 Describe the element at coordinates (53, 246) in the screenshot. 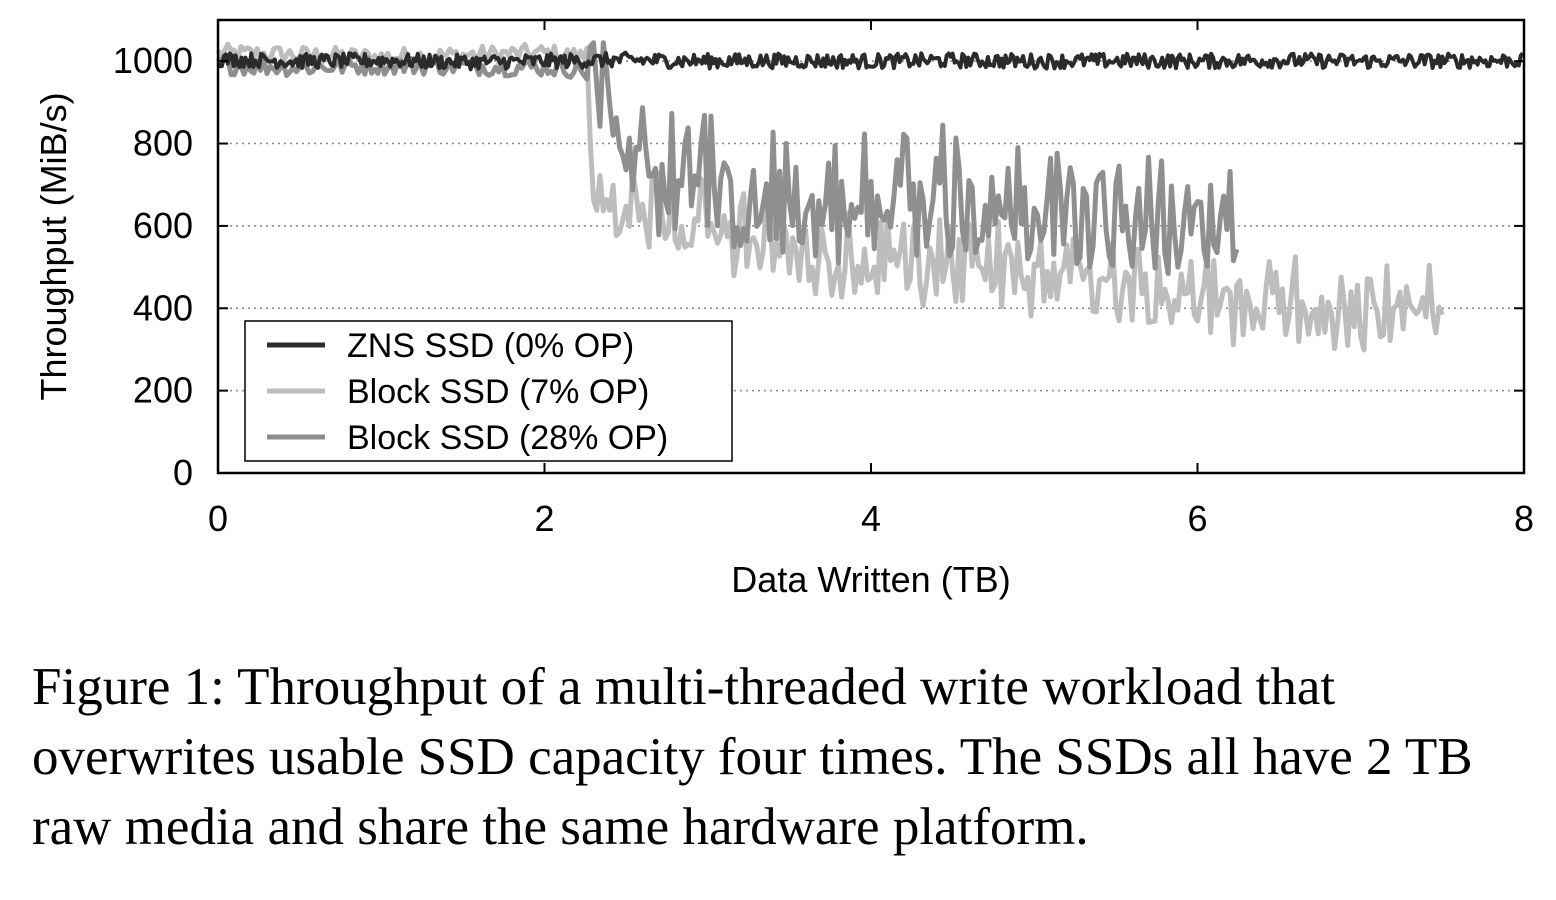

I see `y-axis-label: Throughput (MiB/s)` at that location.